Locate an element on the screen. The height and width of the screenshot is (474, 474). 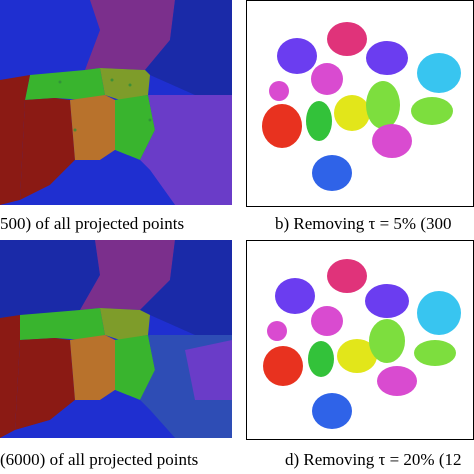
cluster-map-d is located at coordinates (362, 344).